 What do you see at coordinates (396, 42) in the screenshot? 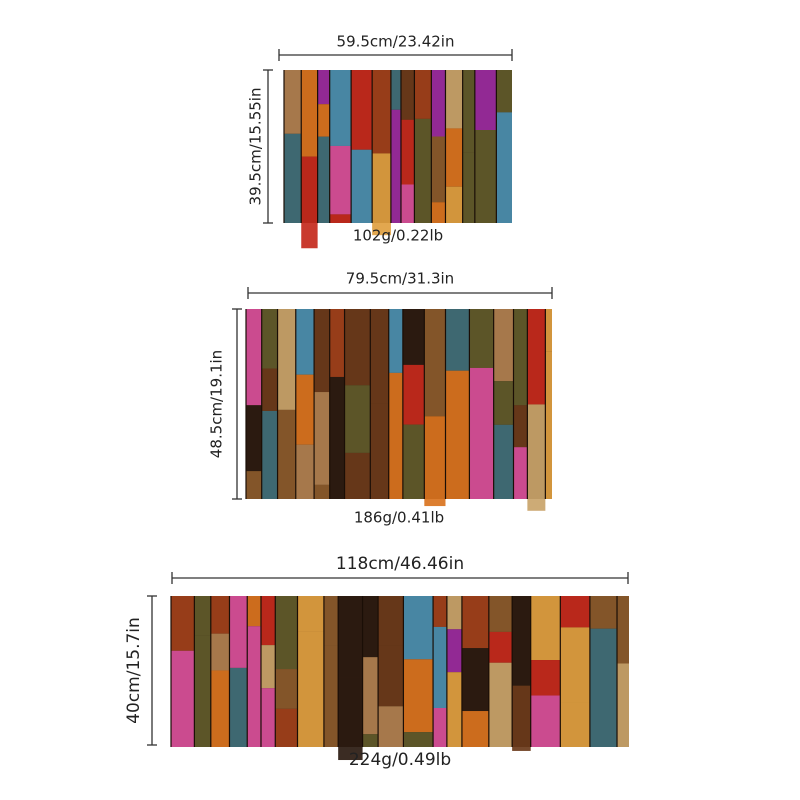
I see `width-label: 59.5cm/23.42in` at bounding box center [396, 42].